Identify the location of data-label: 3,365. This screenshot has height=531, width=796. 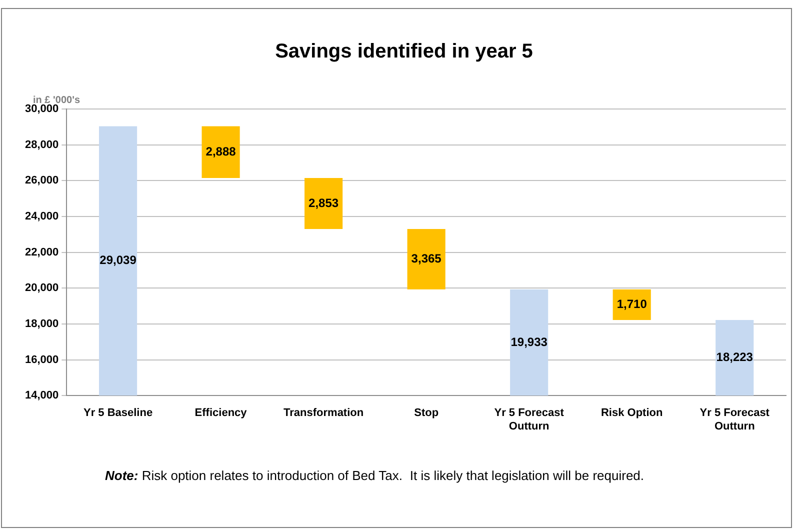
(426, 259).